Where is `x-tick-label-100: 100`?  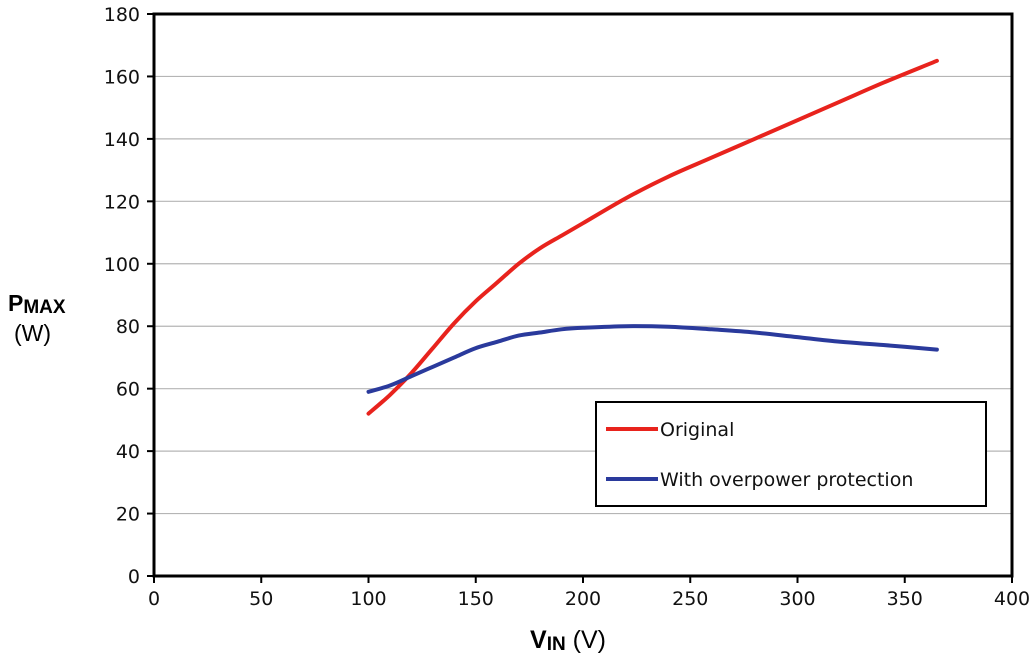
x-tick-label-100: 100 is located at coordinates (368, 599).